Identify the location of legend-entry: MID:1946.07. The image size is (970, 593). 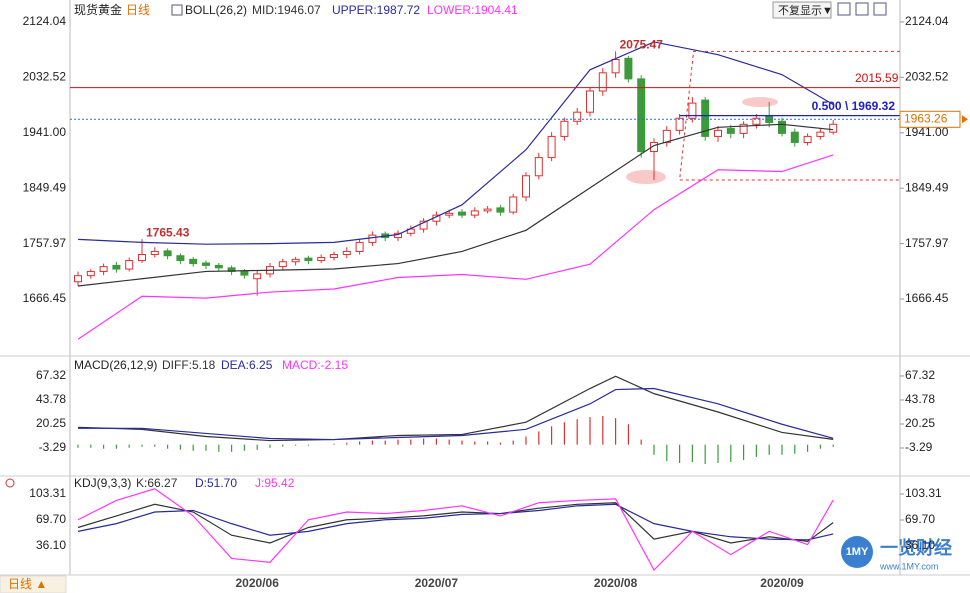
(286, 10).